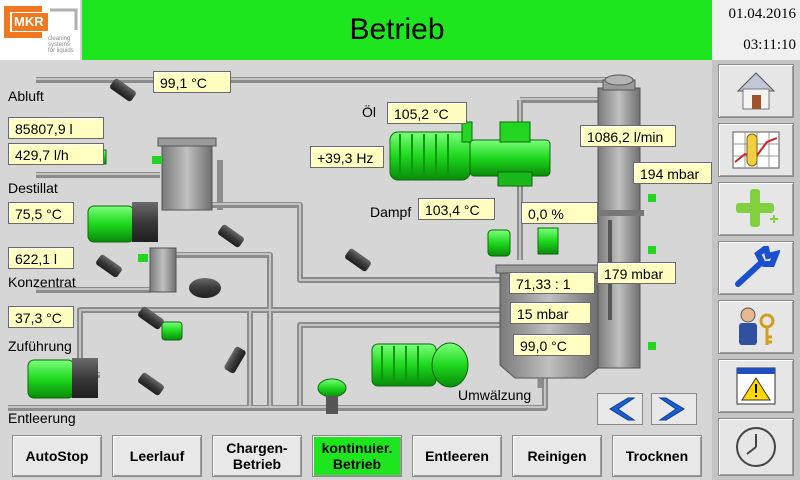 The height and width of the screenshot is (480, 800). What do you see at coordinates (26, 96) in the screenshot?
I see `label-abluft: Abluft` at bounding box center [26, 96].